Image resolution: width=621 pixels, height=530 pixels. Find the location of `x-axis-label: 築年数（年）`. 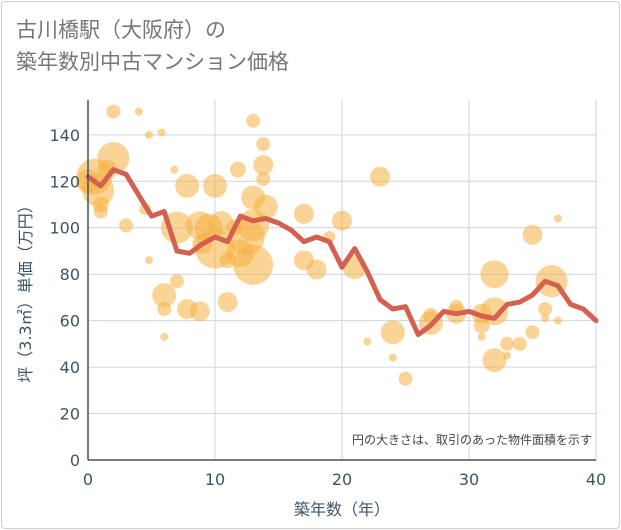

x-axis-label: 築年数（年） is located at coordinates (342, 509).